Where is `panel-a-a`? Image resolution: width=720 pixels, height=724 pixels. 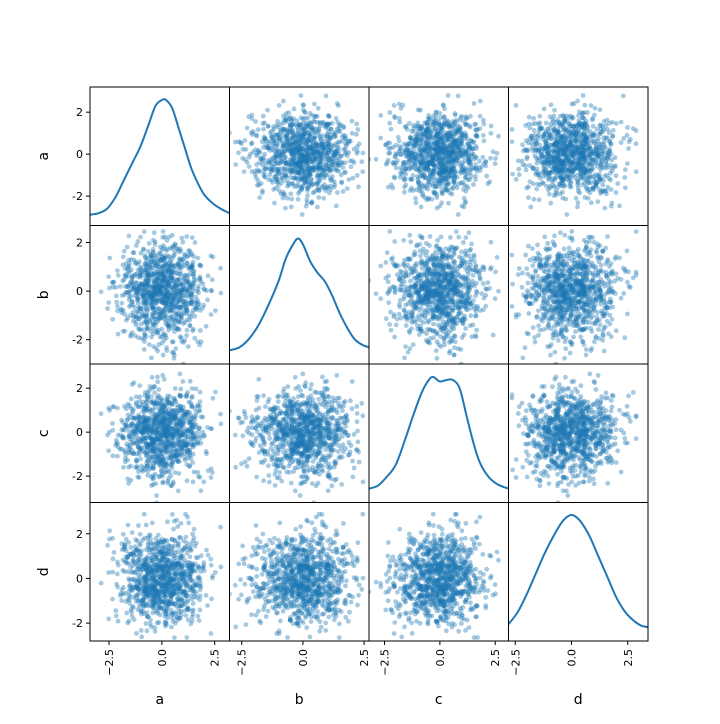 panel-a-a is located at coordinates (160, 156).